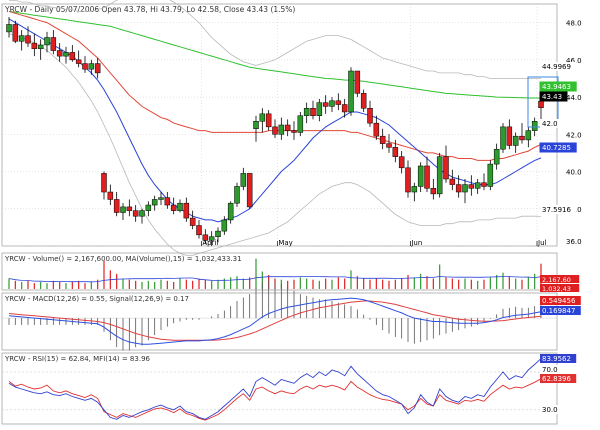 The image size is (600, 430). What do you see at coordinates (556, 289) in the screenshot?
I see `volume-label: 1,032,43` at bounding box center [556, 289].